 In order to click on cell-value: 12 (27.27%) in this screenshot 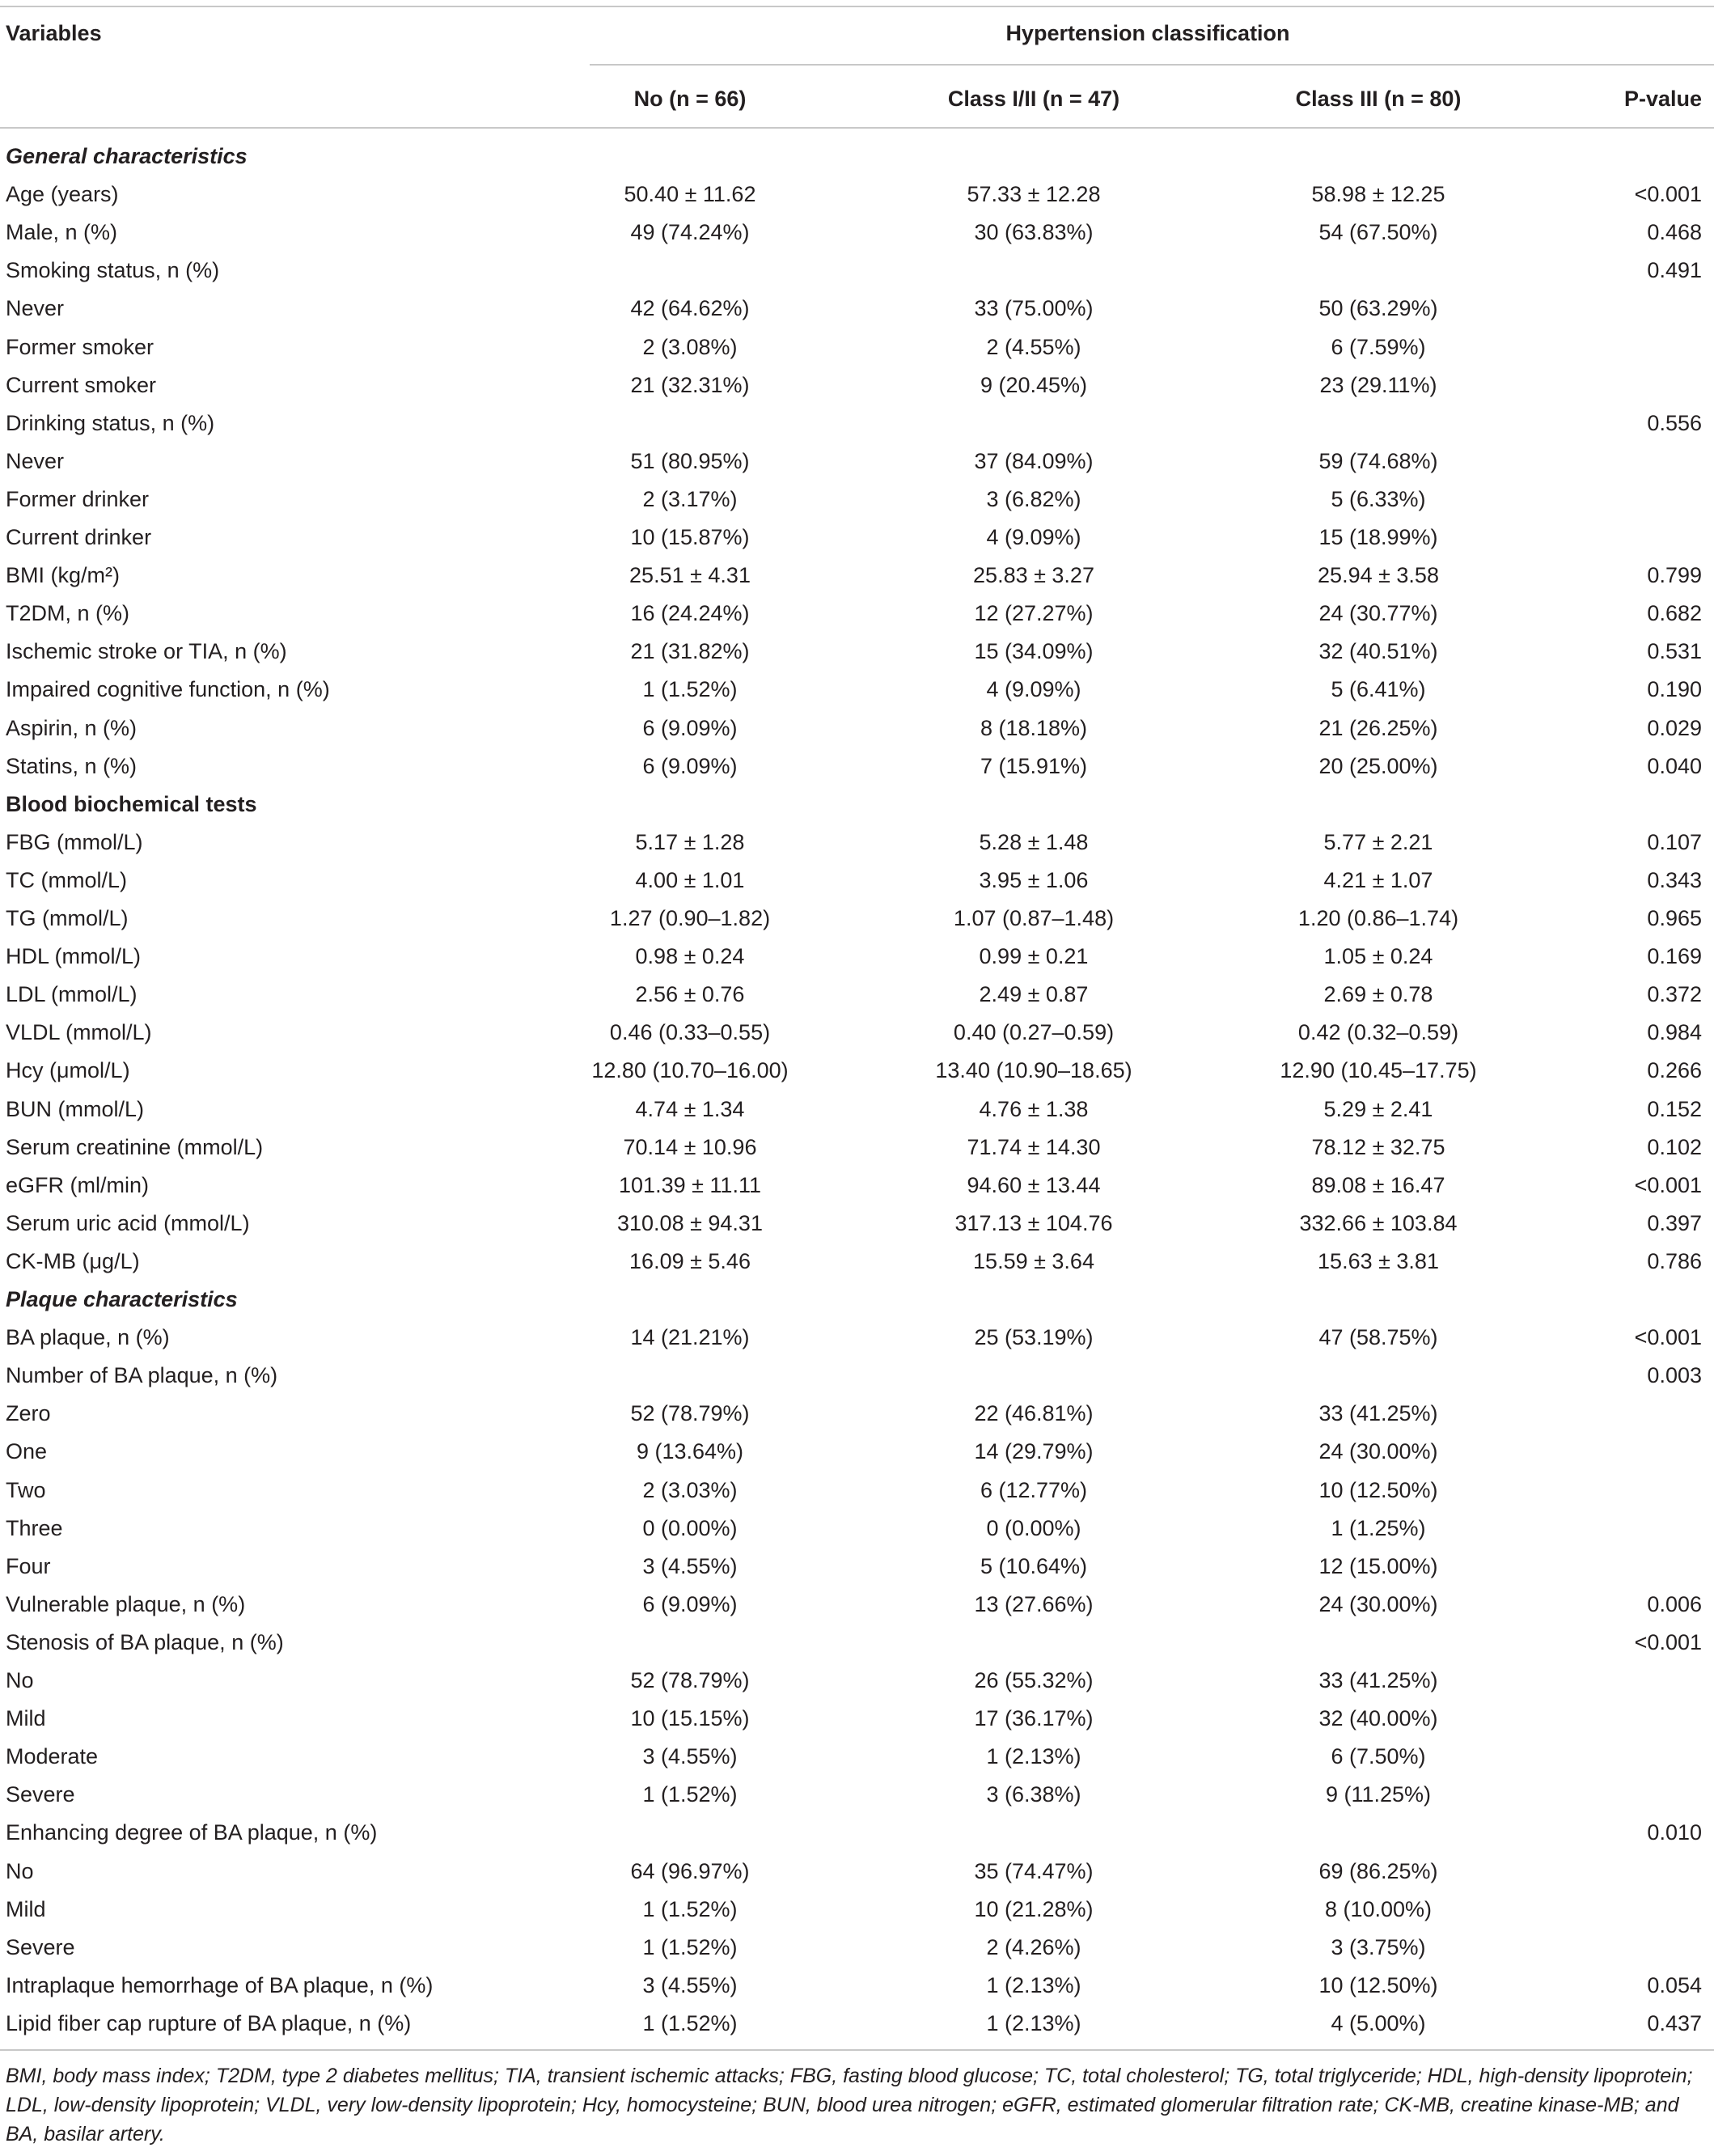, I will do `click(1034, 613)`.